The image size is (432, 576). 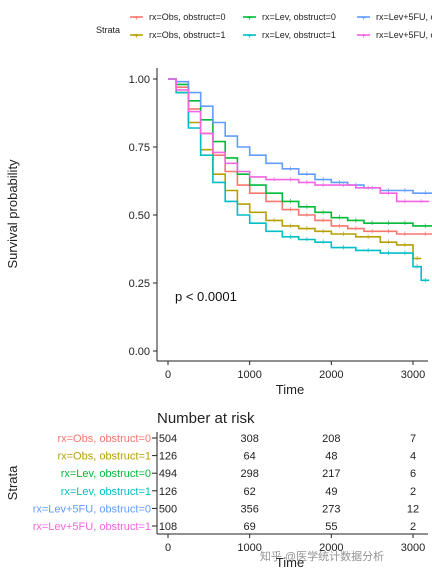 What do you see at coordinates (249, 474) in the screenshot?
I see `risk-count: 298` at bounding box center [249, 474].